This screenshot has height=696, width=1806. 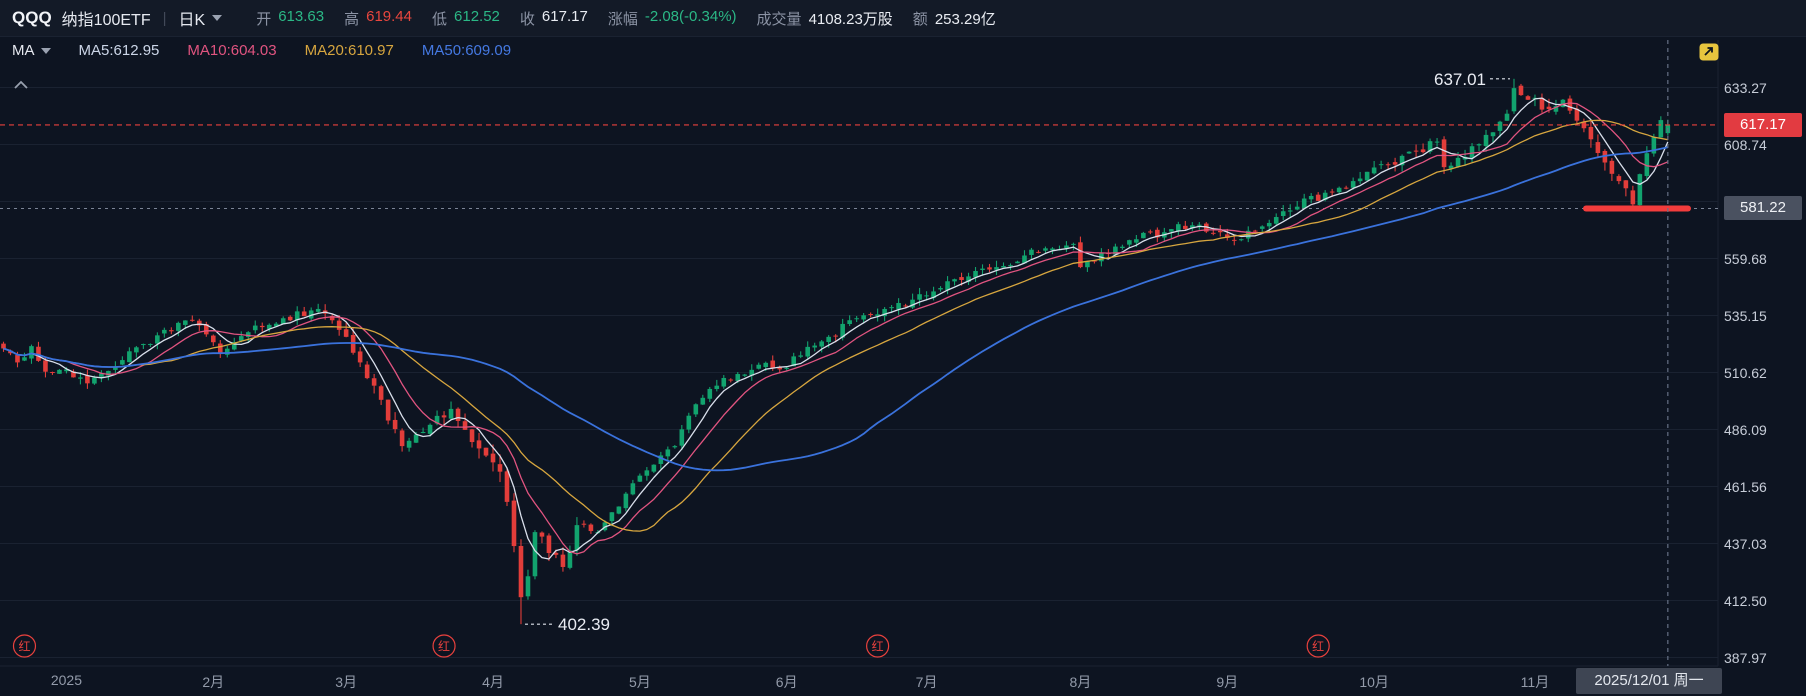 I want to click on stat-label: 成交量, so click(x=779, y=19).